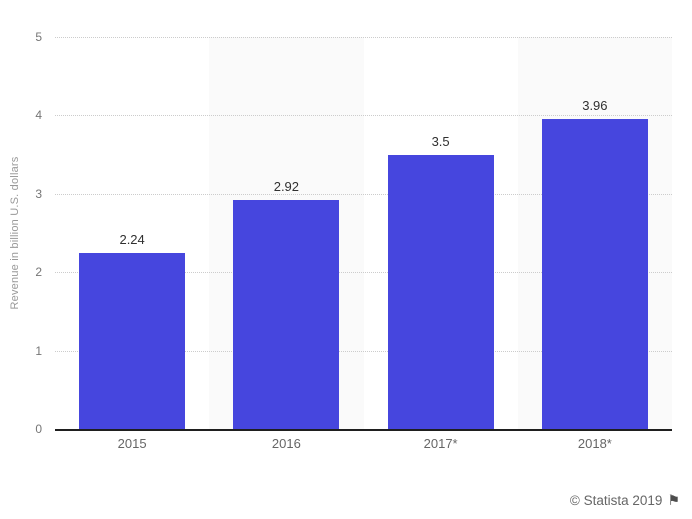  Describe the element at coordinates (440, 141) in the screenshot. I see `bar-value-label: 3.5` at that location.